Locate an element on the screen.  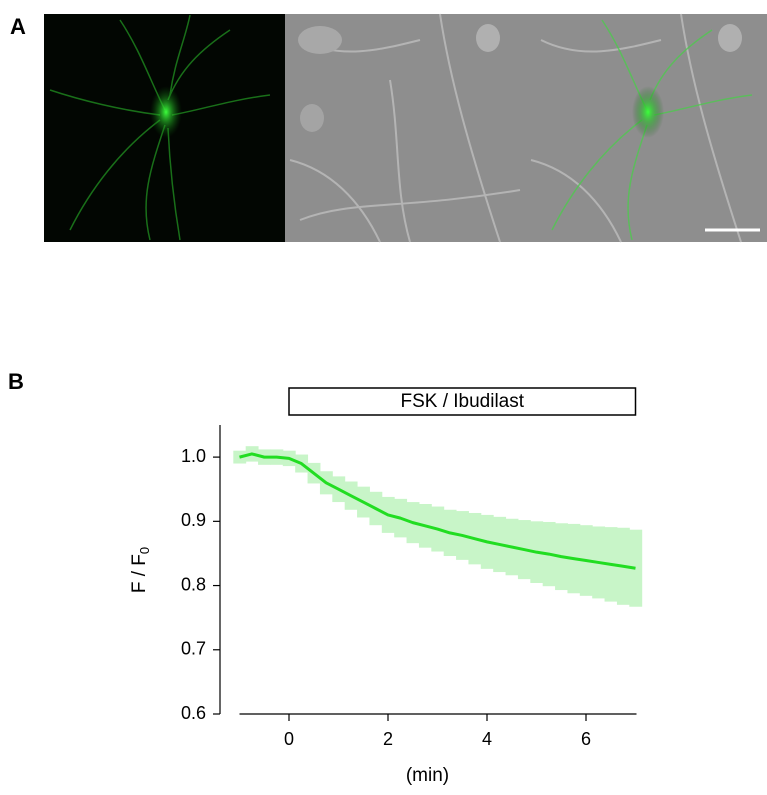
x-tick-label: 2 is located at coordinates (388, 739).